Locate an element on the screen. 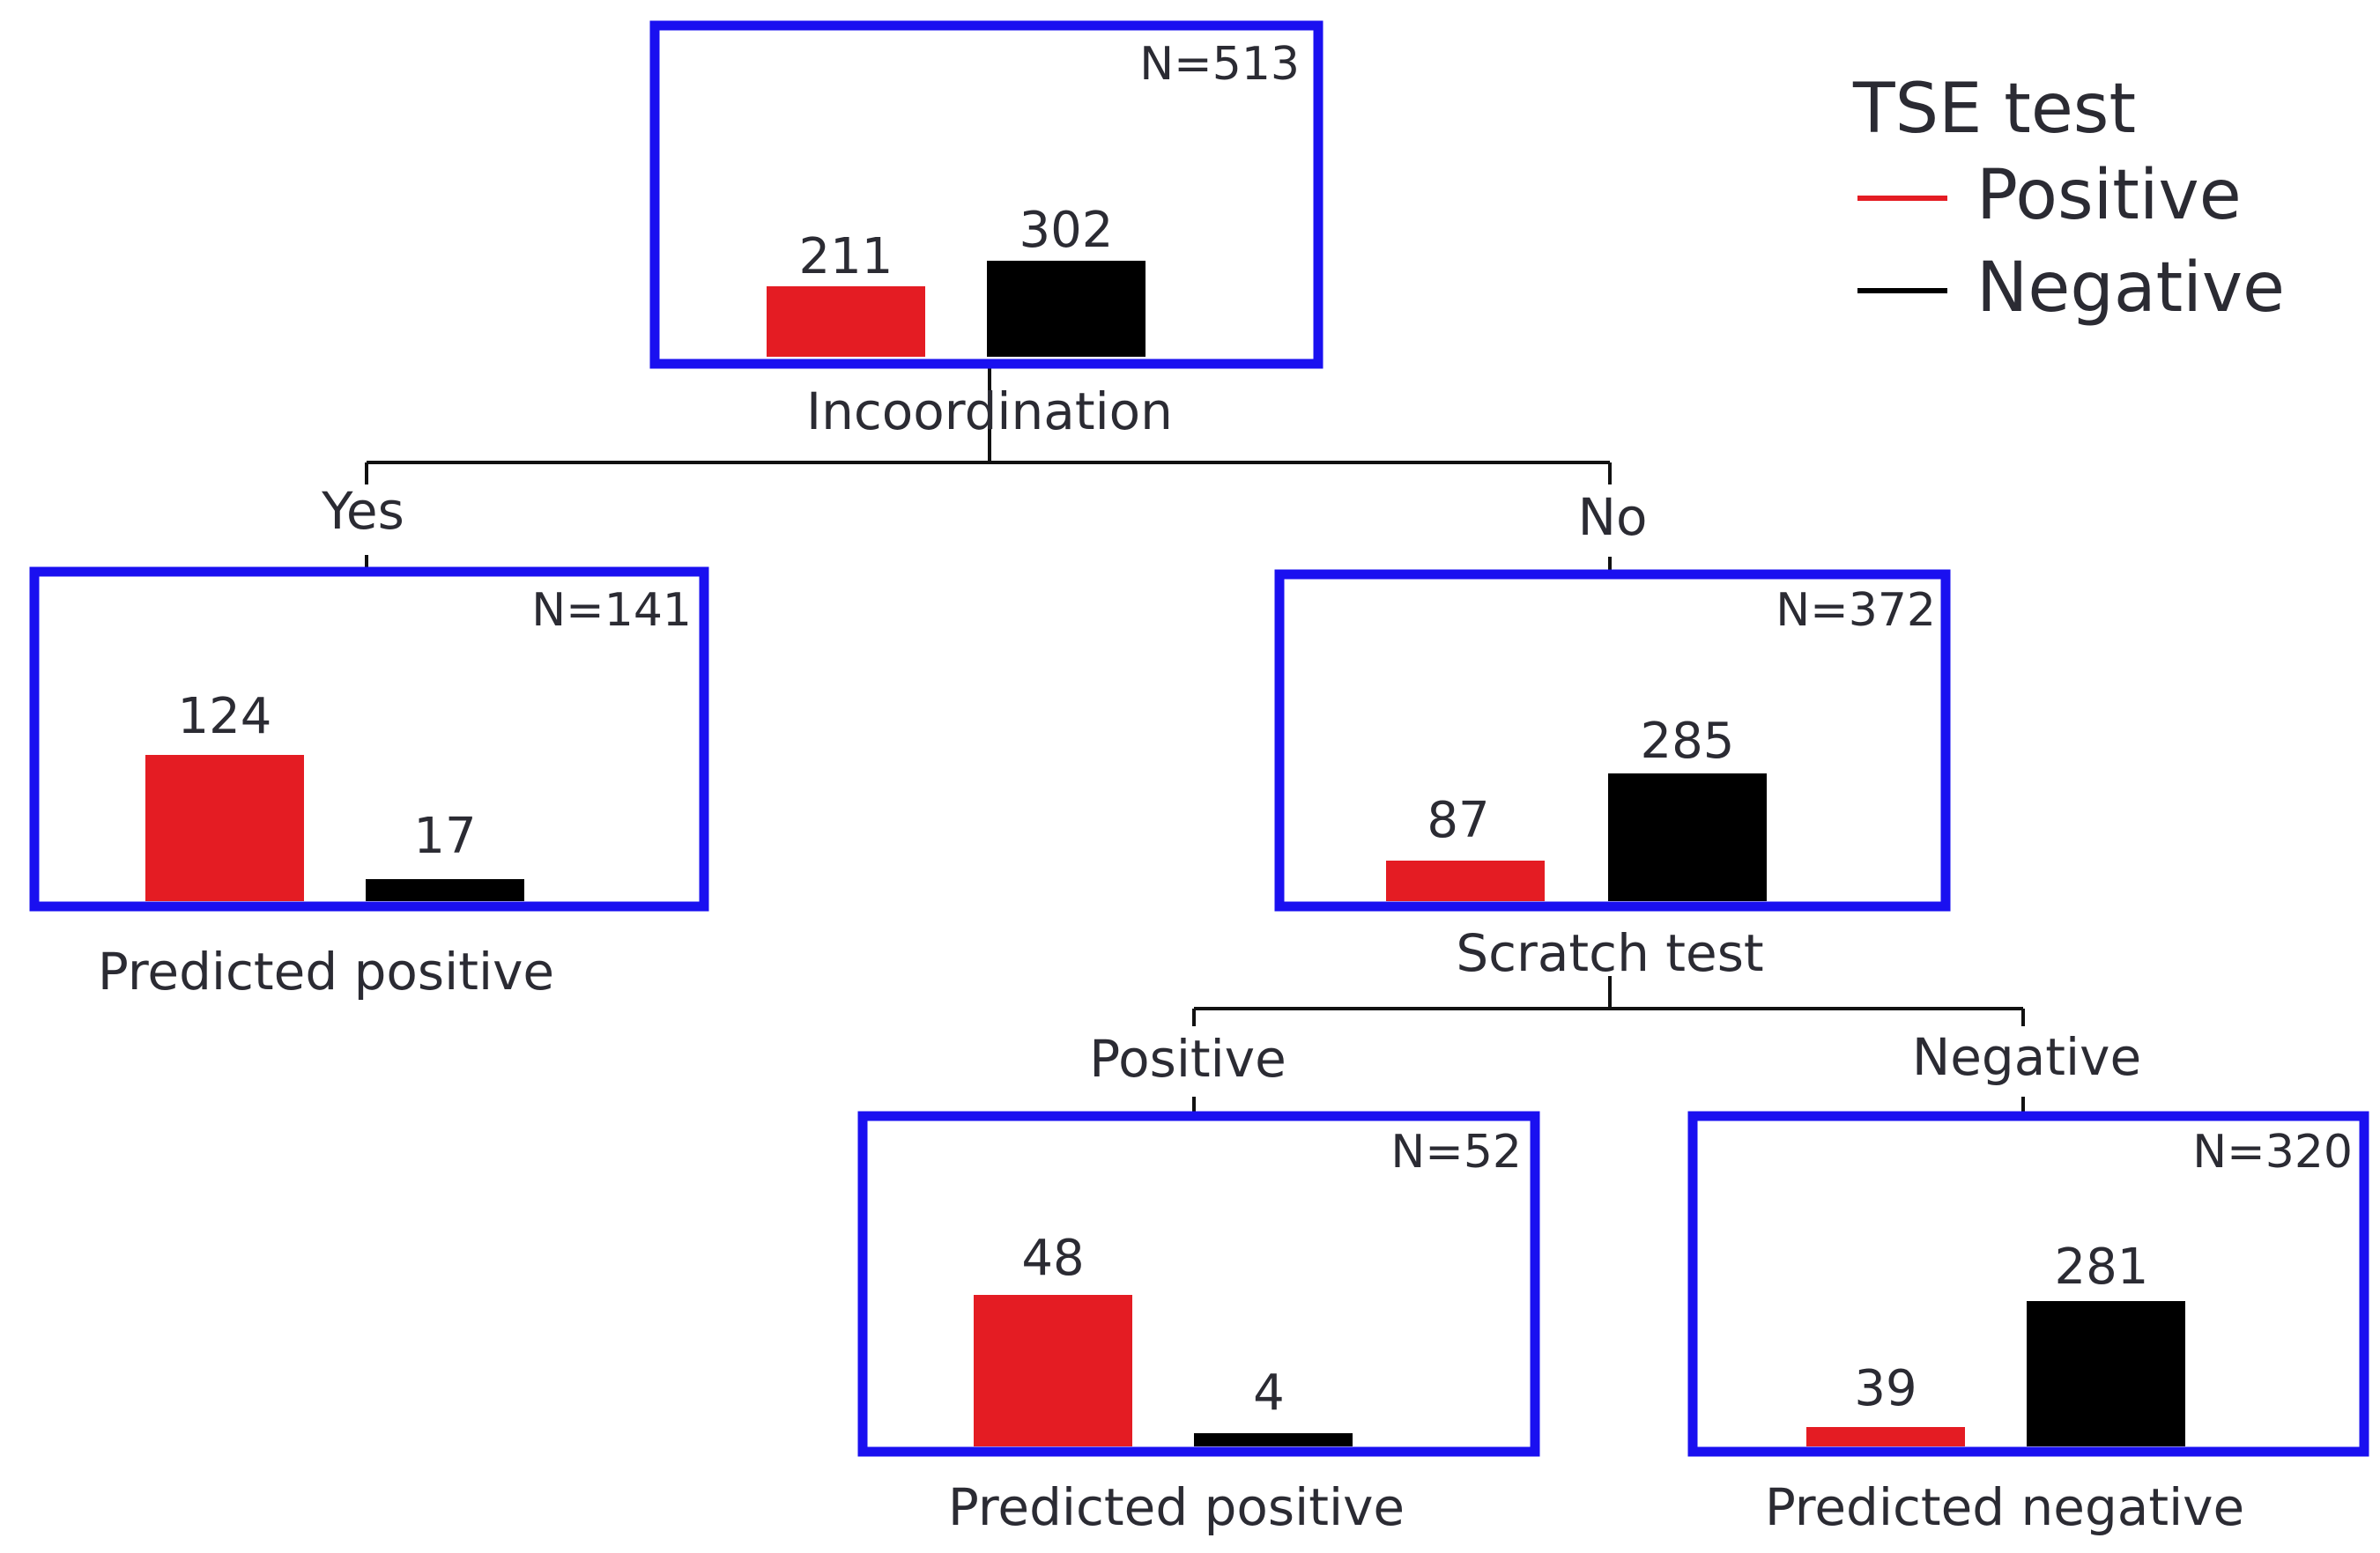 The image size is (2380, 1553). legend-label-negative: Negative is located at coordinates (2130, 288).